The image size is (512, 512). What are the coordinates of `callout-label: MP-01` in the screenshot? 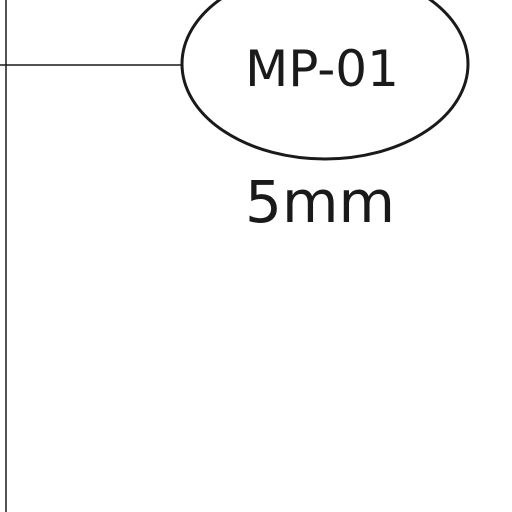 It's located at (322, 69).